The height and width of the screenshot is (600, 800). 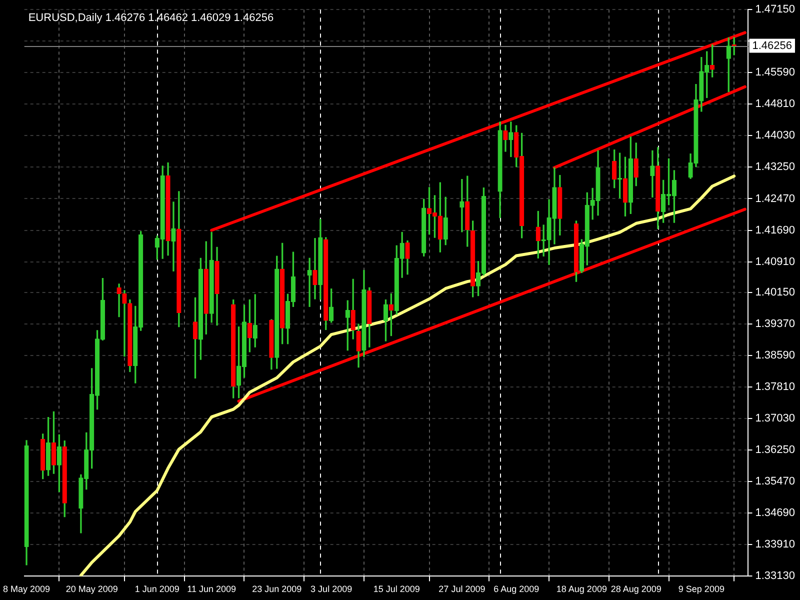 What do you see at coordinates (92, 589) in the screenshot?
I see `x-tick-label: 20 May 2009` at bounding box center [92, 589].